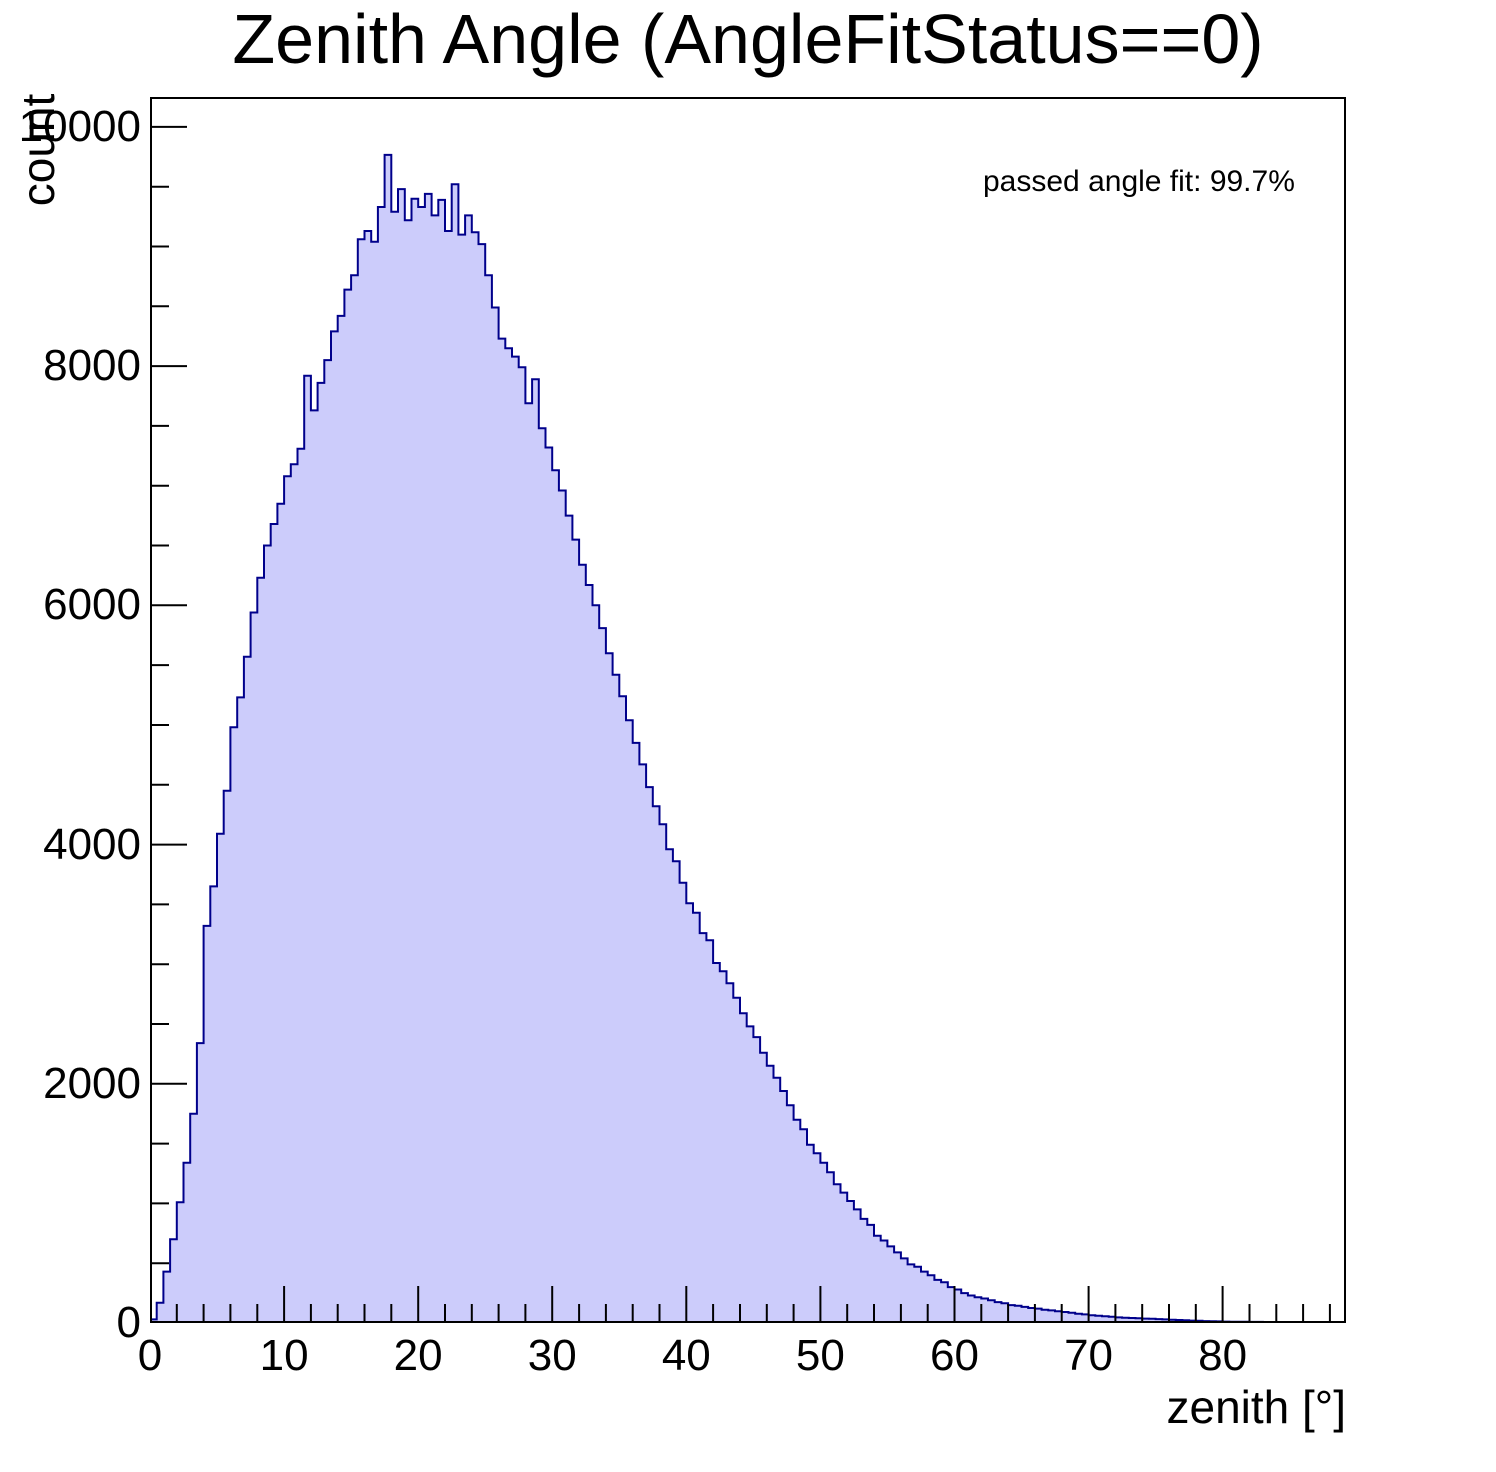  What do you see at coordinates (552, 1355) in the screenshot?
I see `x-tick-label: 30` at bounding box center [552, 1355].